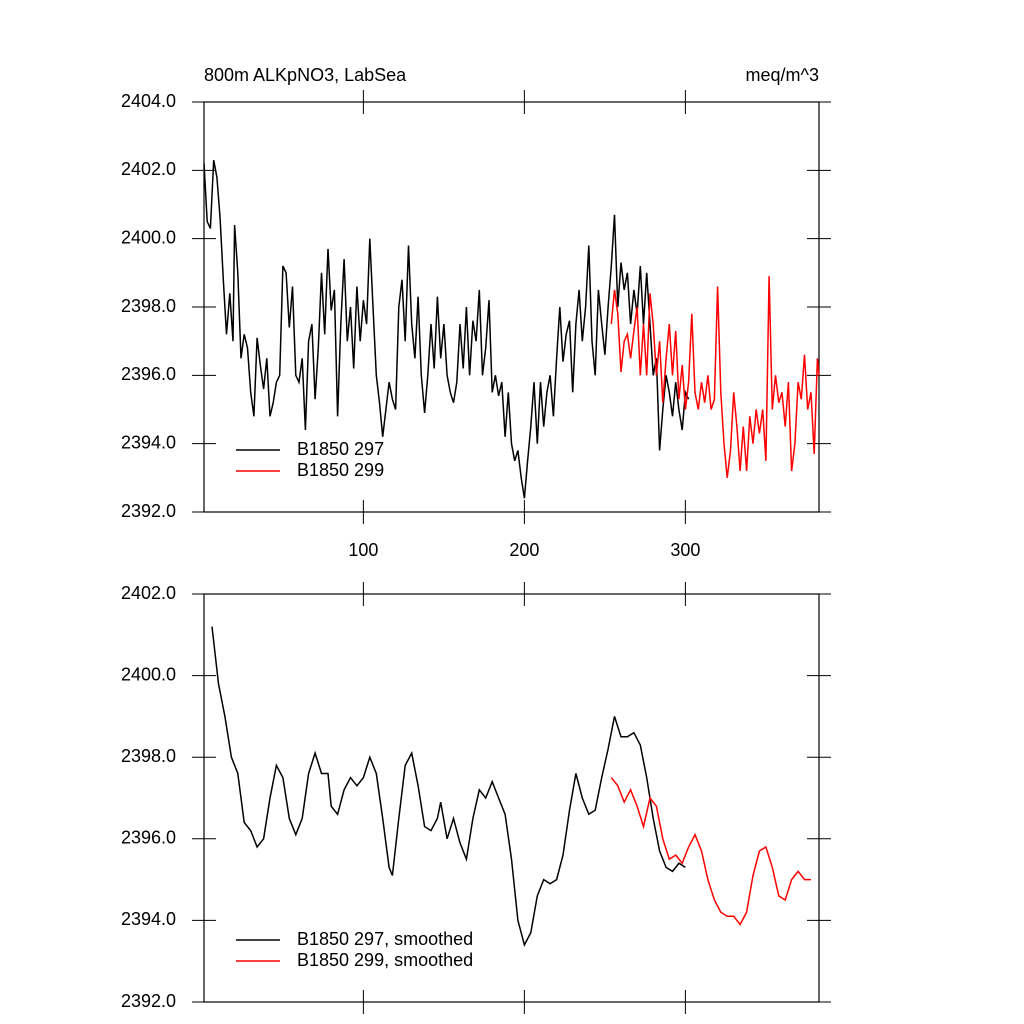 Image resolution: width=1024 pixels, height=1024 pixels. What do you see at coordinates (148, 101) in the screenshot?
I see `y-tick-label: 2404.0` at bounding box center [148, 101].